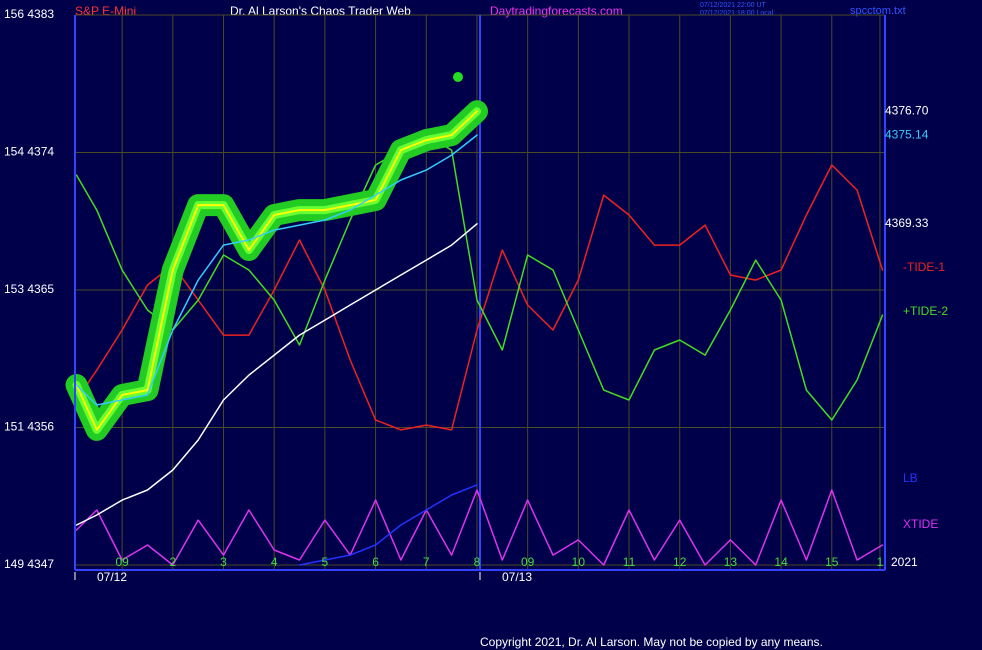 The height and width of the screenshot is (650, 982). Describe the element at coordinates (907, 223) in the screenshot. I see `value-label: 4369.33` at that location.